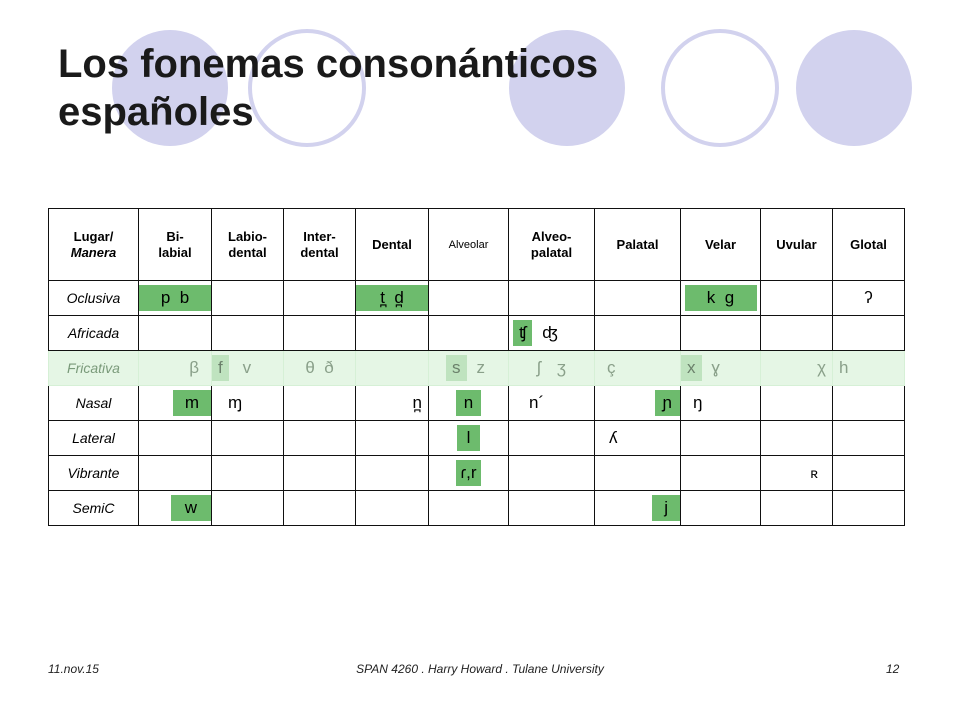  I want to click on cell-africada-dental, so click(392, 333).